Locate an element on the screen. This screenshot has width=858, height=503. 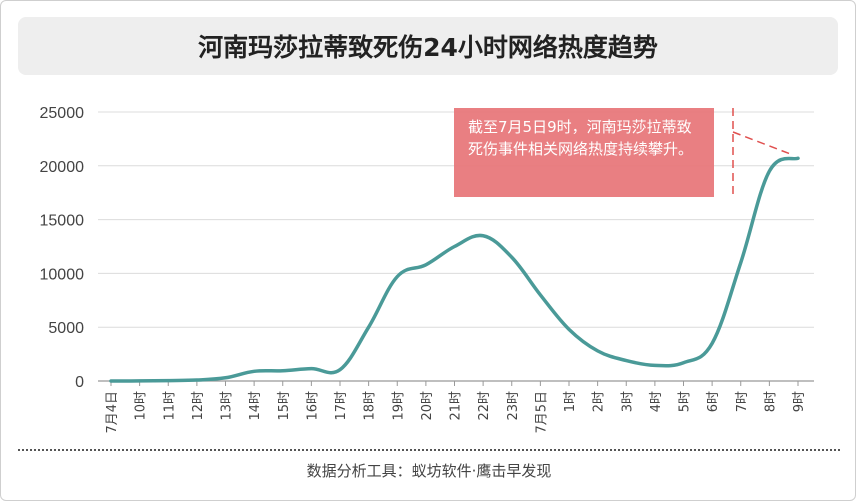
x-tick-label: 8时 is located at coordinates (770, 401).